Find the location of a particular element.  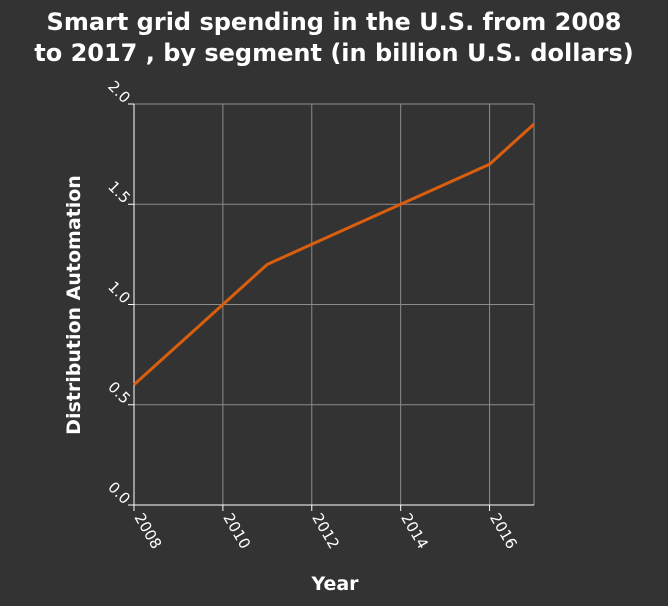

x-tick-label: 2014 is located at coordinates (414, 531).